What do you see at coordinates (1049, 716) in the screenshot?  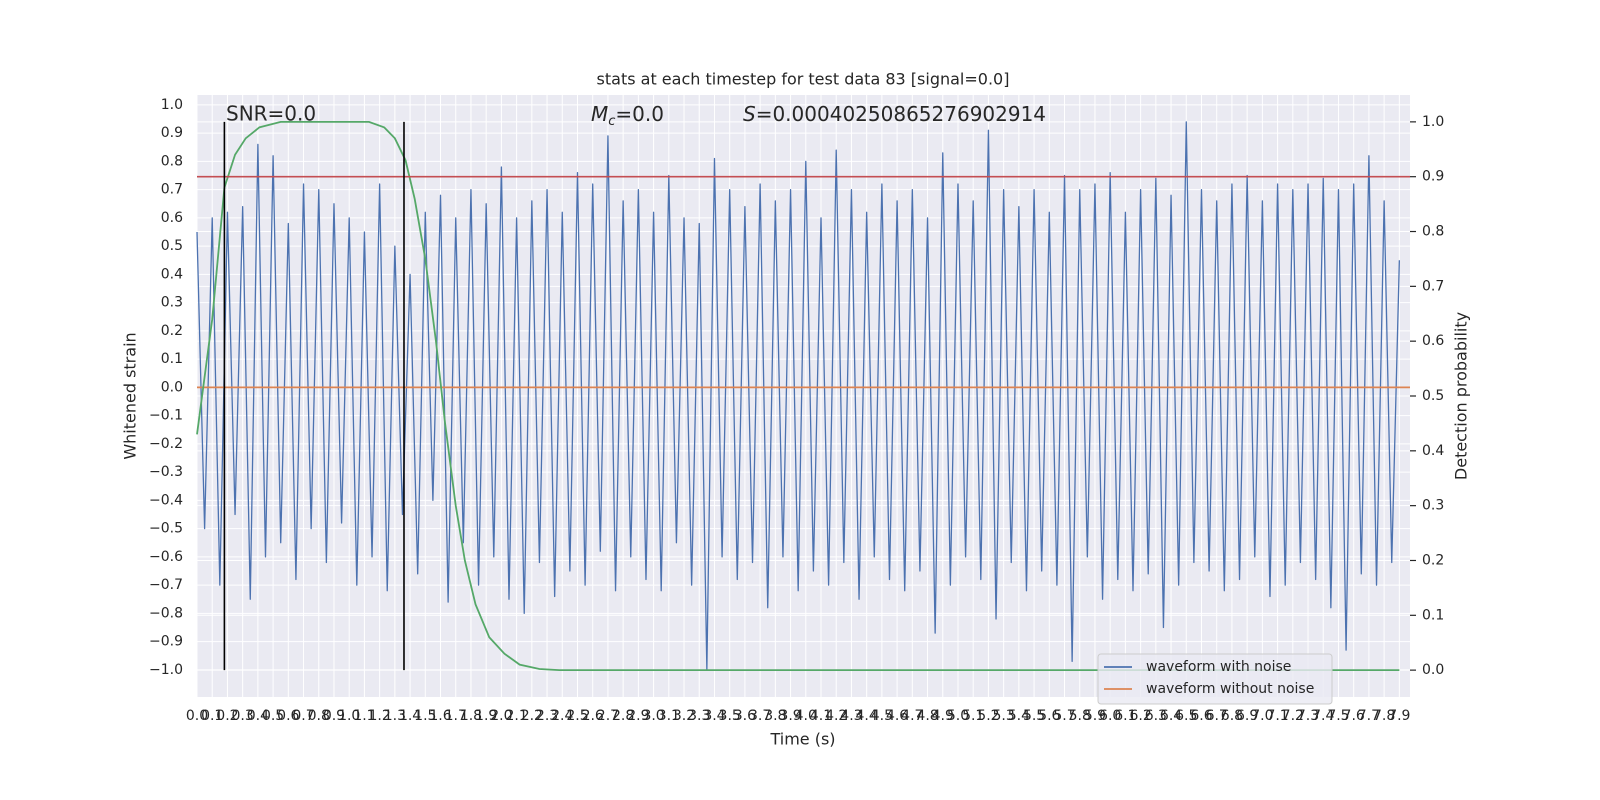 I see `x-tick-label: 5.6` at bounding box center [1049, 716].